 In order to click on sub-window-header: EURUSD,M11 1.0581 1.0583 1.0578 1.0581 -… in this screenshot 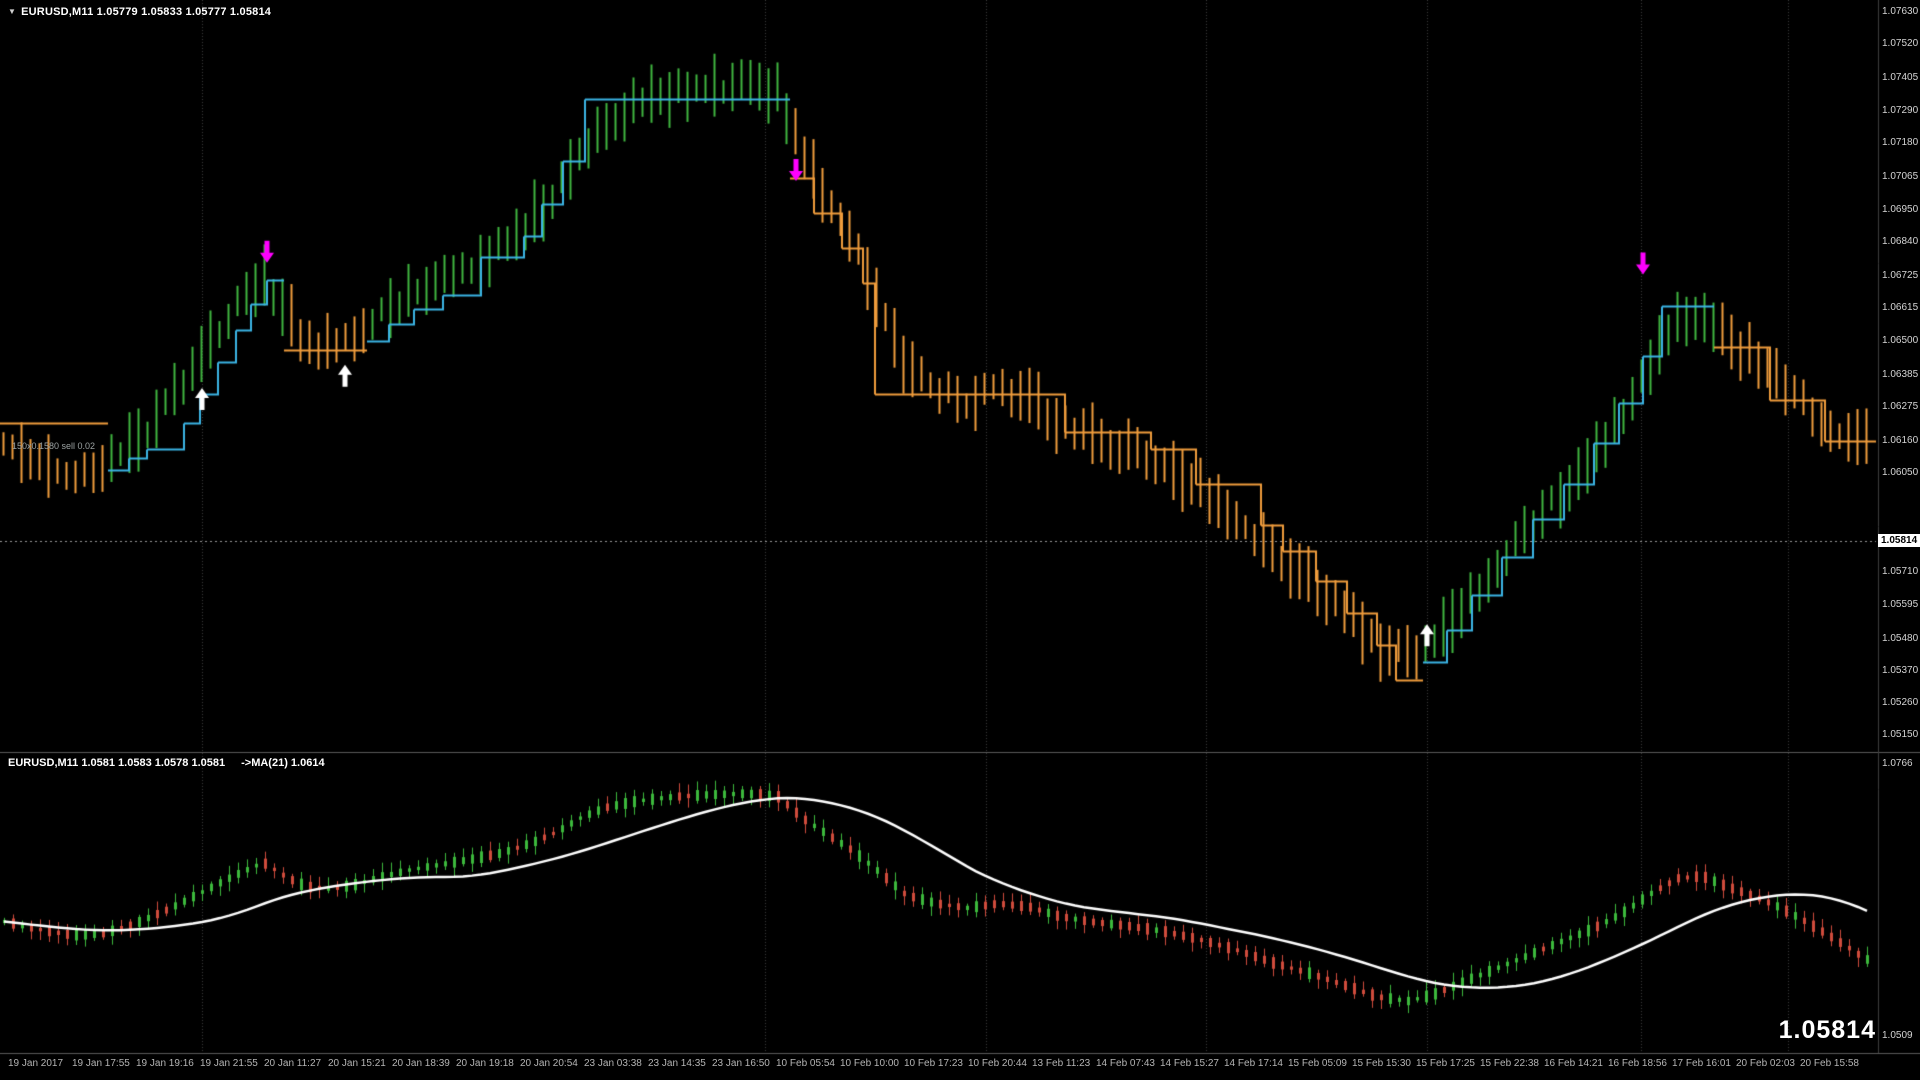, I will do `click(166, 763)`.